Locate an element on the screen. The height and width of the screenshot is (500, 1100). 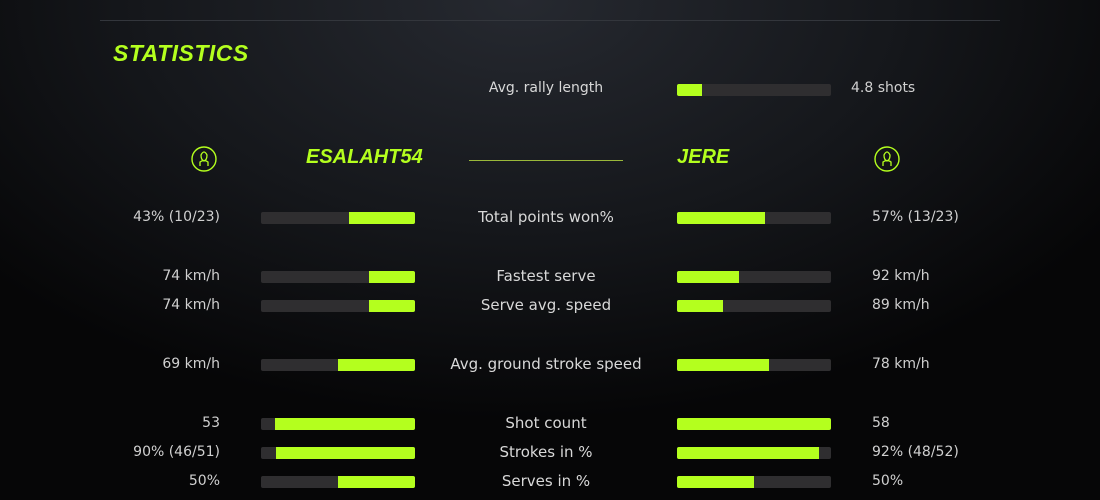
stat-label: Shot count is located at coordinates (546, 423).